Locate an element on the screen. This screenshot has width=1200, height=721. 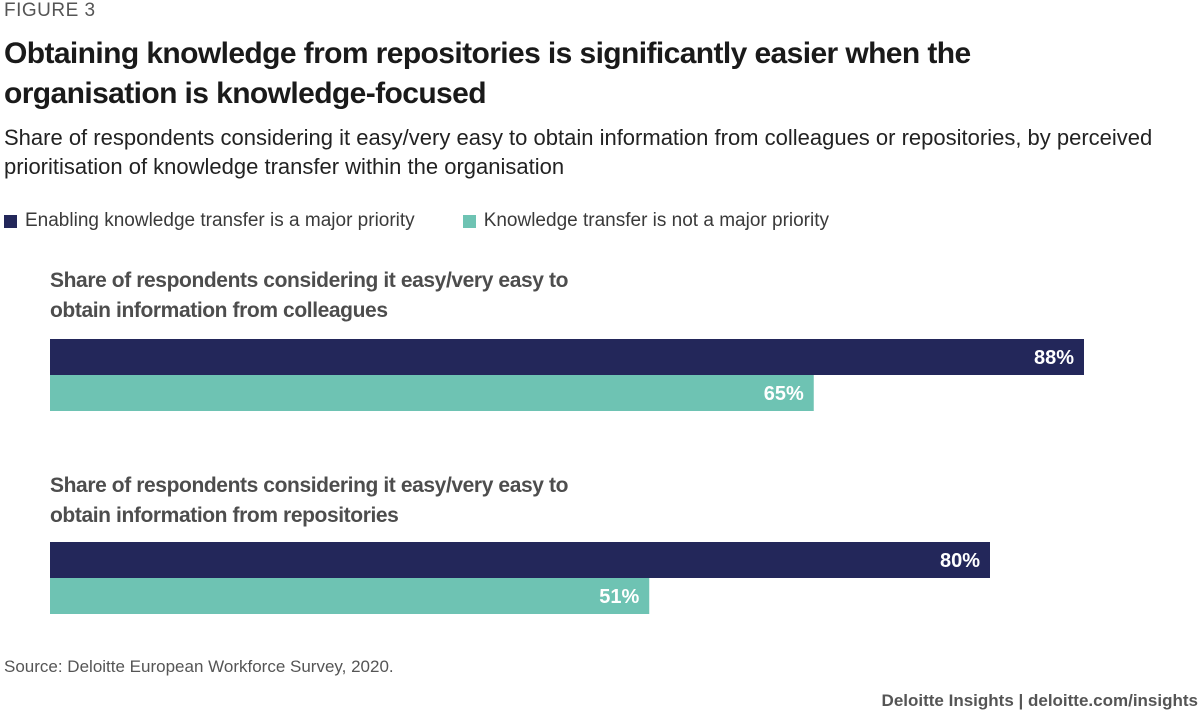
legend-swatch-not-major-priority is located at coordinates (469, 221).